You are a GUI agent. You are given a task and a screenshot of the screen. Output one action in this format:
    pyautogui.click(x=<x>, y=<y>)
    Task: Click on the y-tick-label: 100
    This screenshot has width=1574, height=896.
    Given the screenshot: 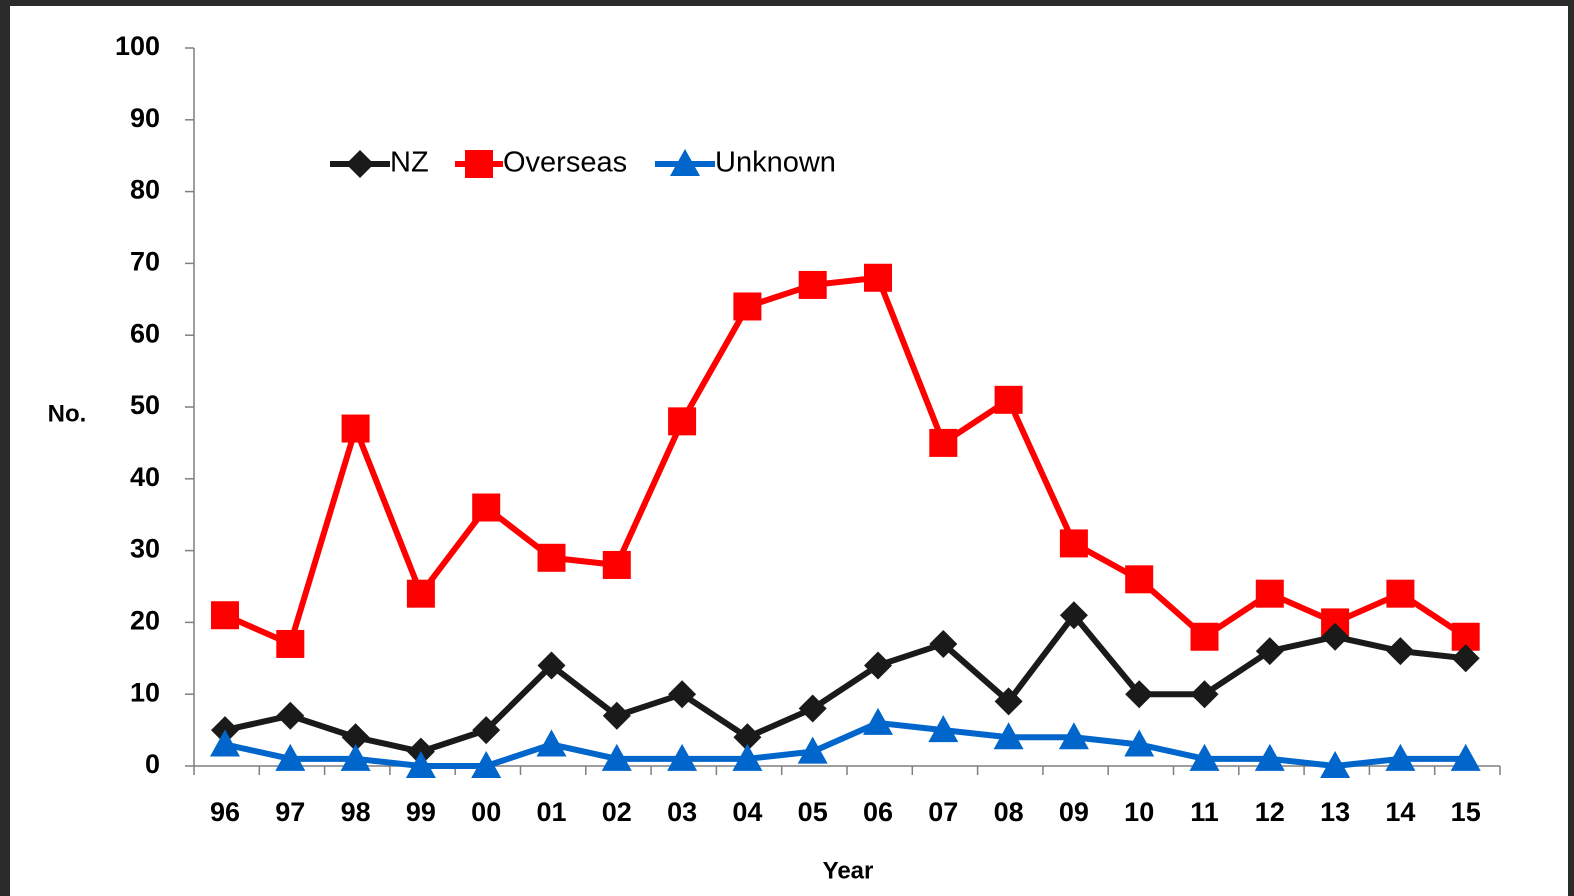 What is the action you would take?
    pyautogui.click(x=137, y=46)
    